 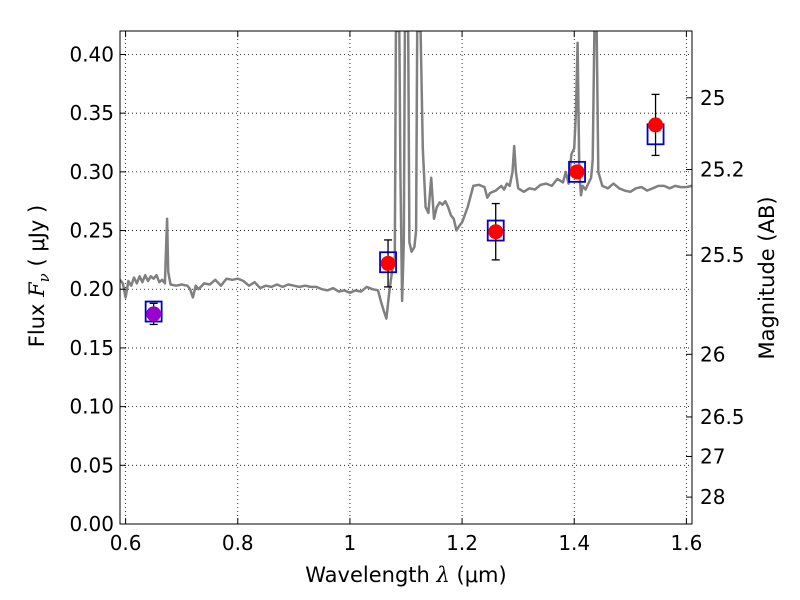 I want to click on y-tick-label: 0.35, so click(x=91, y=113).